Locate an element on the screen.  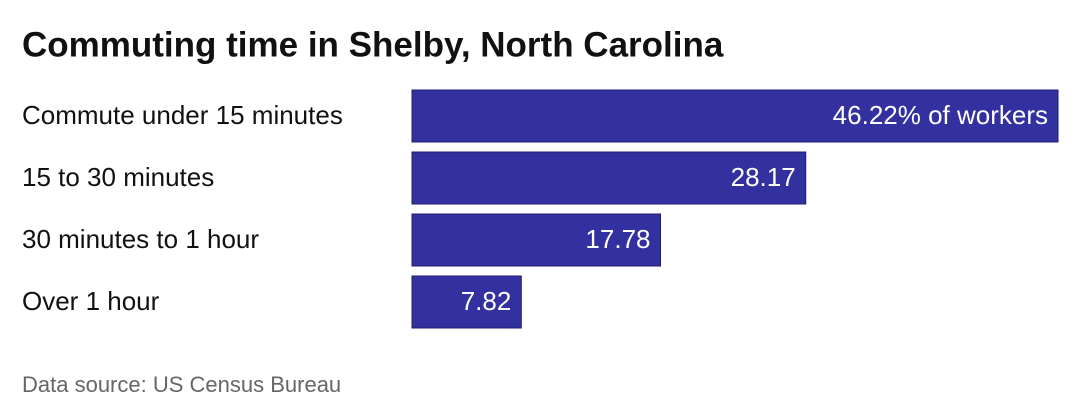
category-label: 15 to 30 minutes is located at coordinates (118, 177).